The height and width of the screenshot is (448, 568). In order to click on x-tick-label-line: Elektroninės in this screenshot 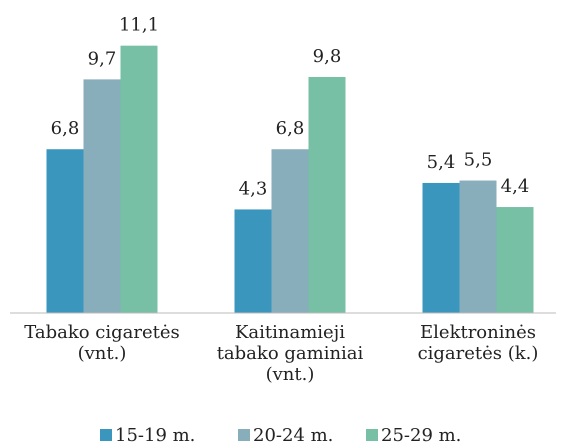, I will do `click(478, 332)`.